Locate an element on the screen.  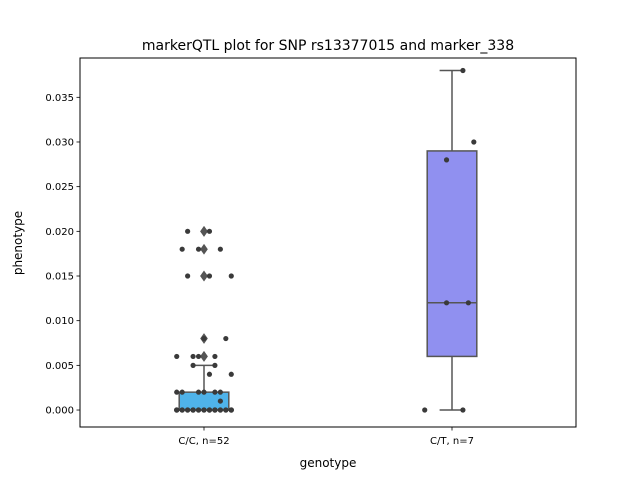
y-tick-label: 0.010 is located at coordinates (59, 321).